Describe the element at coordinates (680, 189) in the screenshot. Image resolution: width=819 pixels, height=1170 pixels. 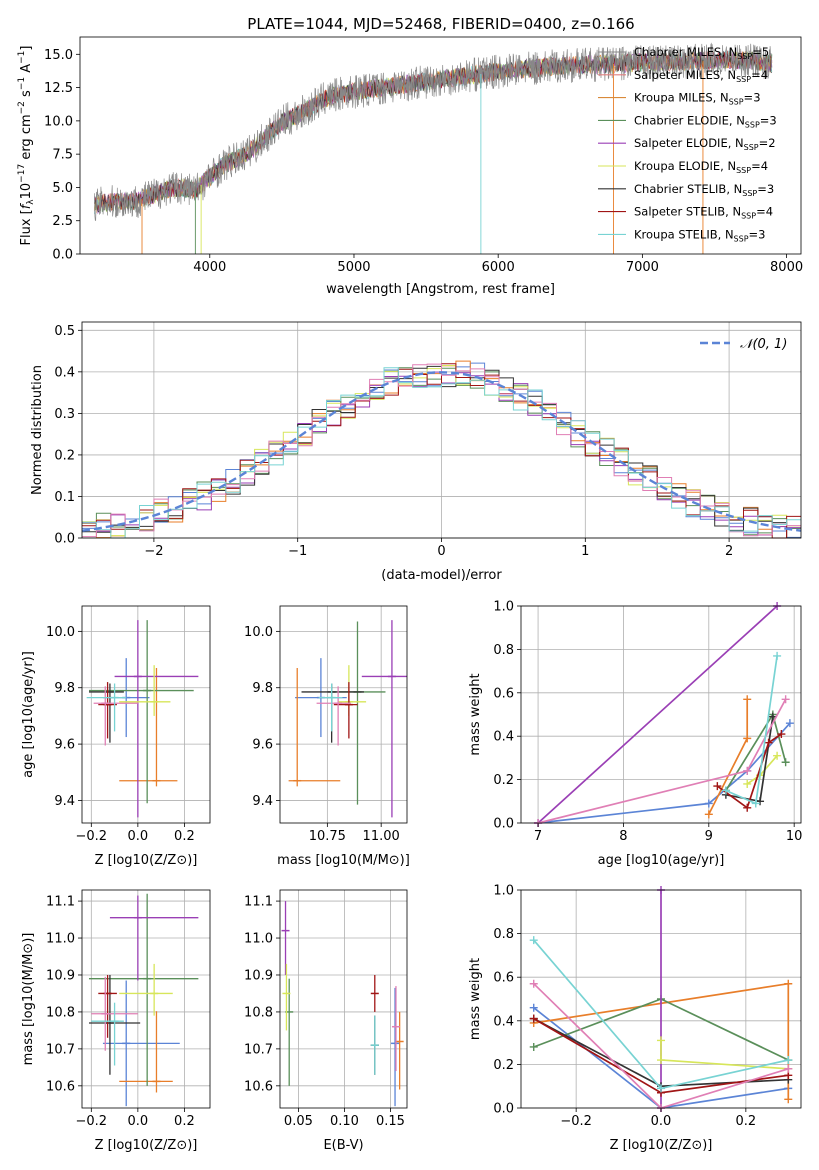
I see `legend-label: Chabrier STELIB` at that location.